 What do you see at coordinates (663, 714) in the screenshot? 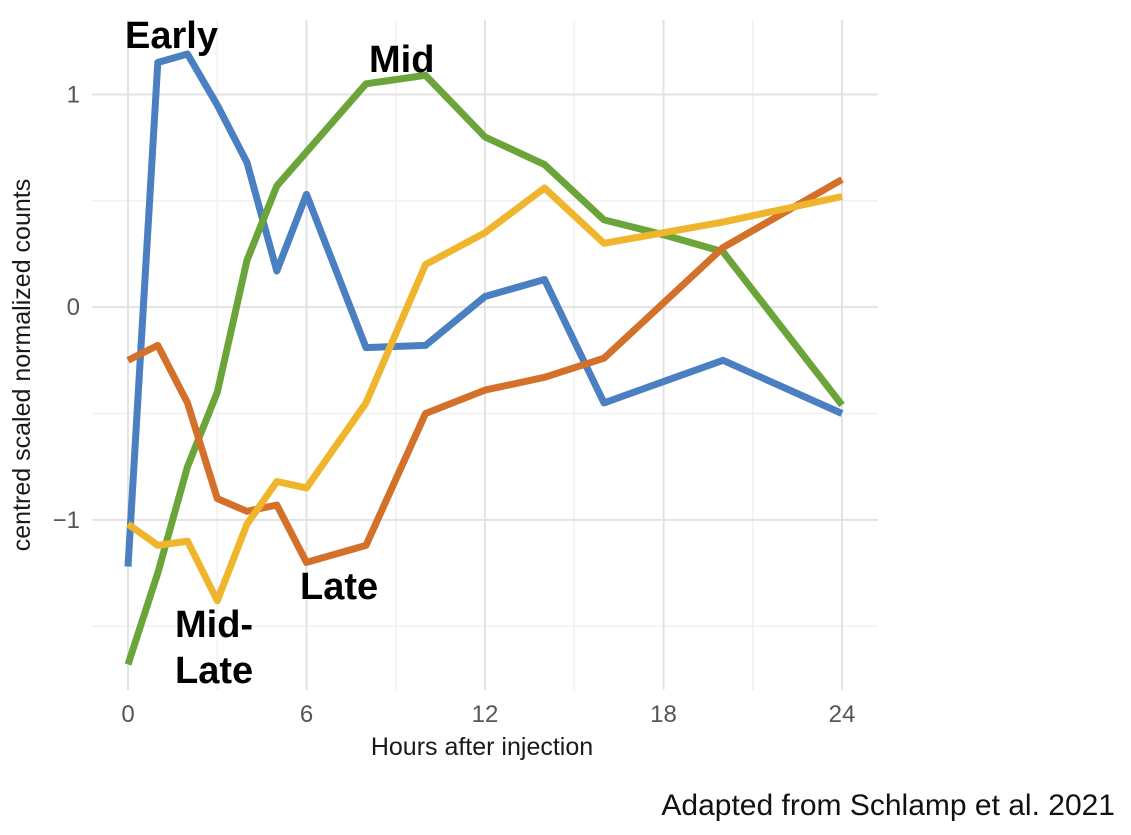
I see `x-tick-label: 18` at bounding box center [663, 714].